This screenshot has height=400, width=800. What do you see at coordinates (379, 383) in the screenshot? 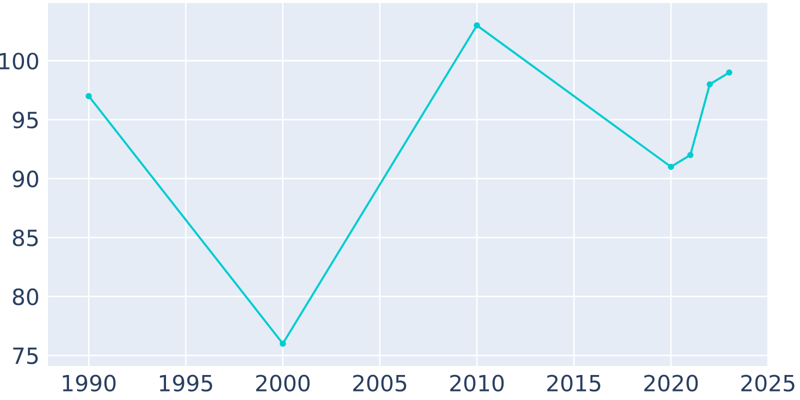
I see `x-tick-label: 2005` at bounding box center [379, 383].